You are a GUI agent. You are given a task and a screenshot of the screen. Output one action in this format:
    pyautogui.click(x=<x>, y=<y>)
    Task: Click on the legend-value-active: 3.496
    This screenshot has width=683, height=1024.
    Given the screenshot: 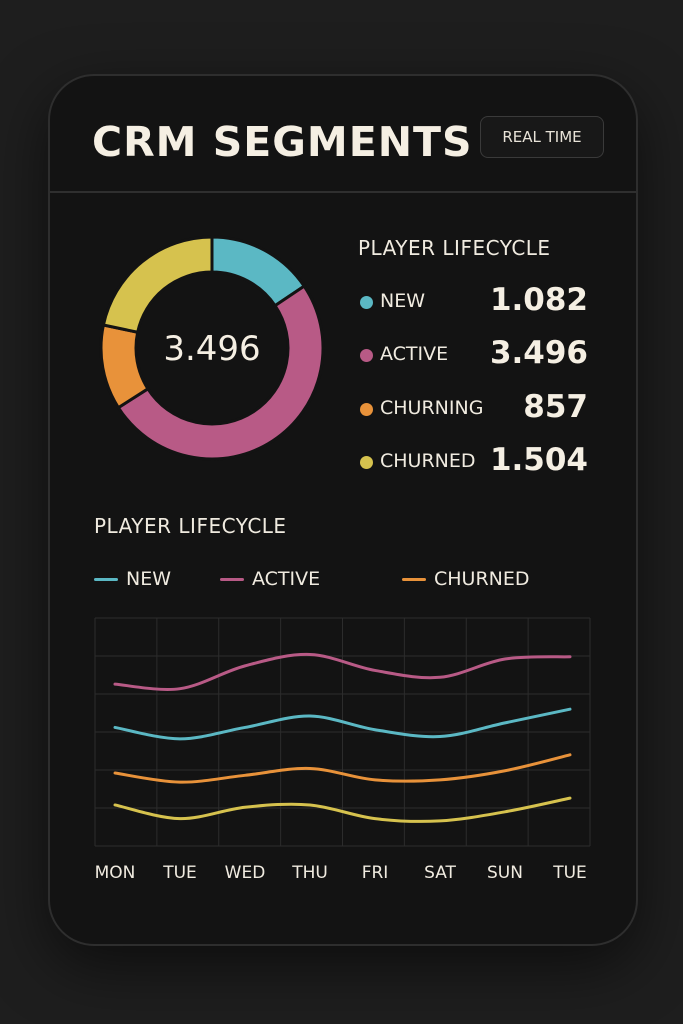 What is the action you would take?
    pyautogui.click(x=538, y=353)
    